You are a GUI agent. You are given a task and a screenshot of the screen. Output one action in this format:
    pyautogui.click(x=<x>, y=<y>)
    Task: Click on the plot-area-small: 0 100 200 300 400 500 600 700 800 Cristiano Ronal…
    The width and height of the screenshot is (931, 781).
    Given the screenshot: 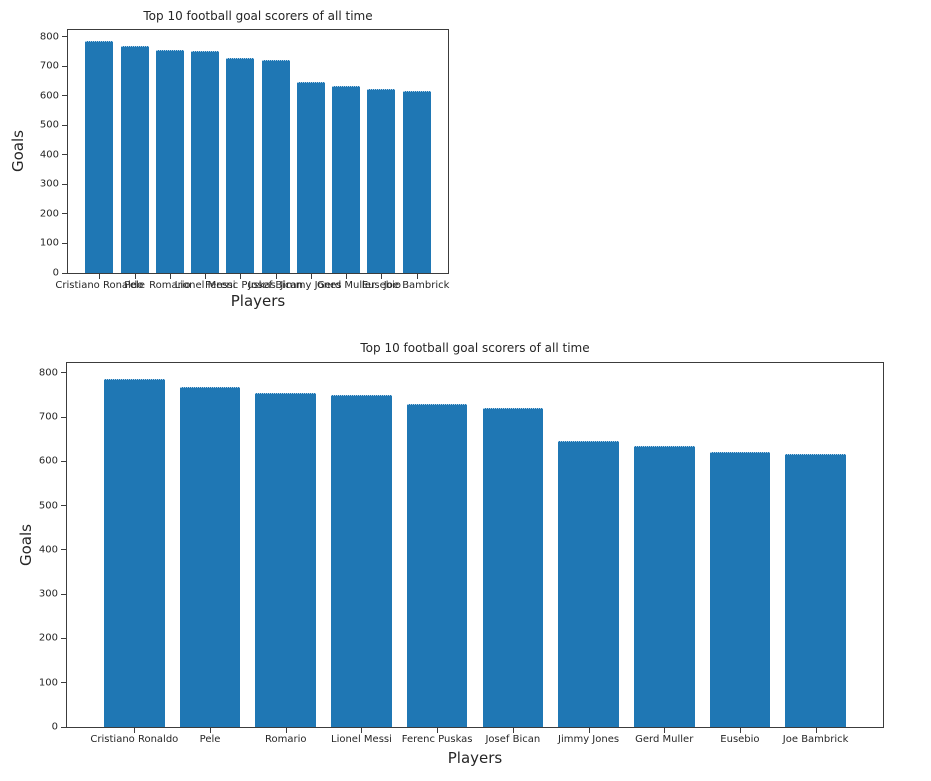 What is the action you would take?
    pyautogui.click(x=244, y=160)
    